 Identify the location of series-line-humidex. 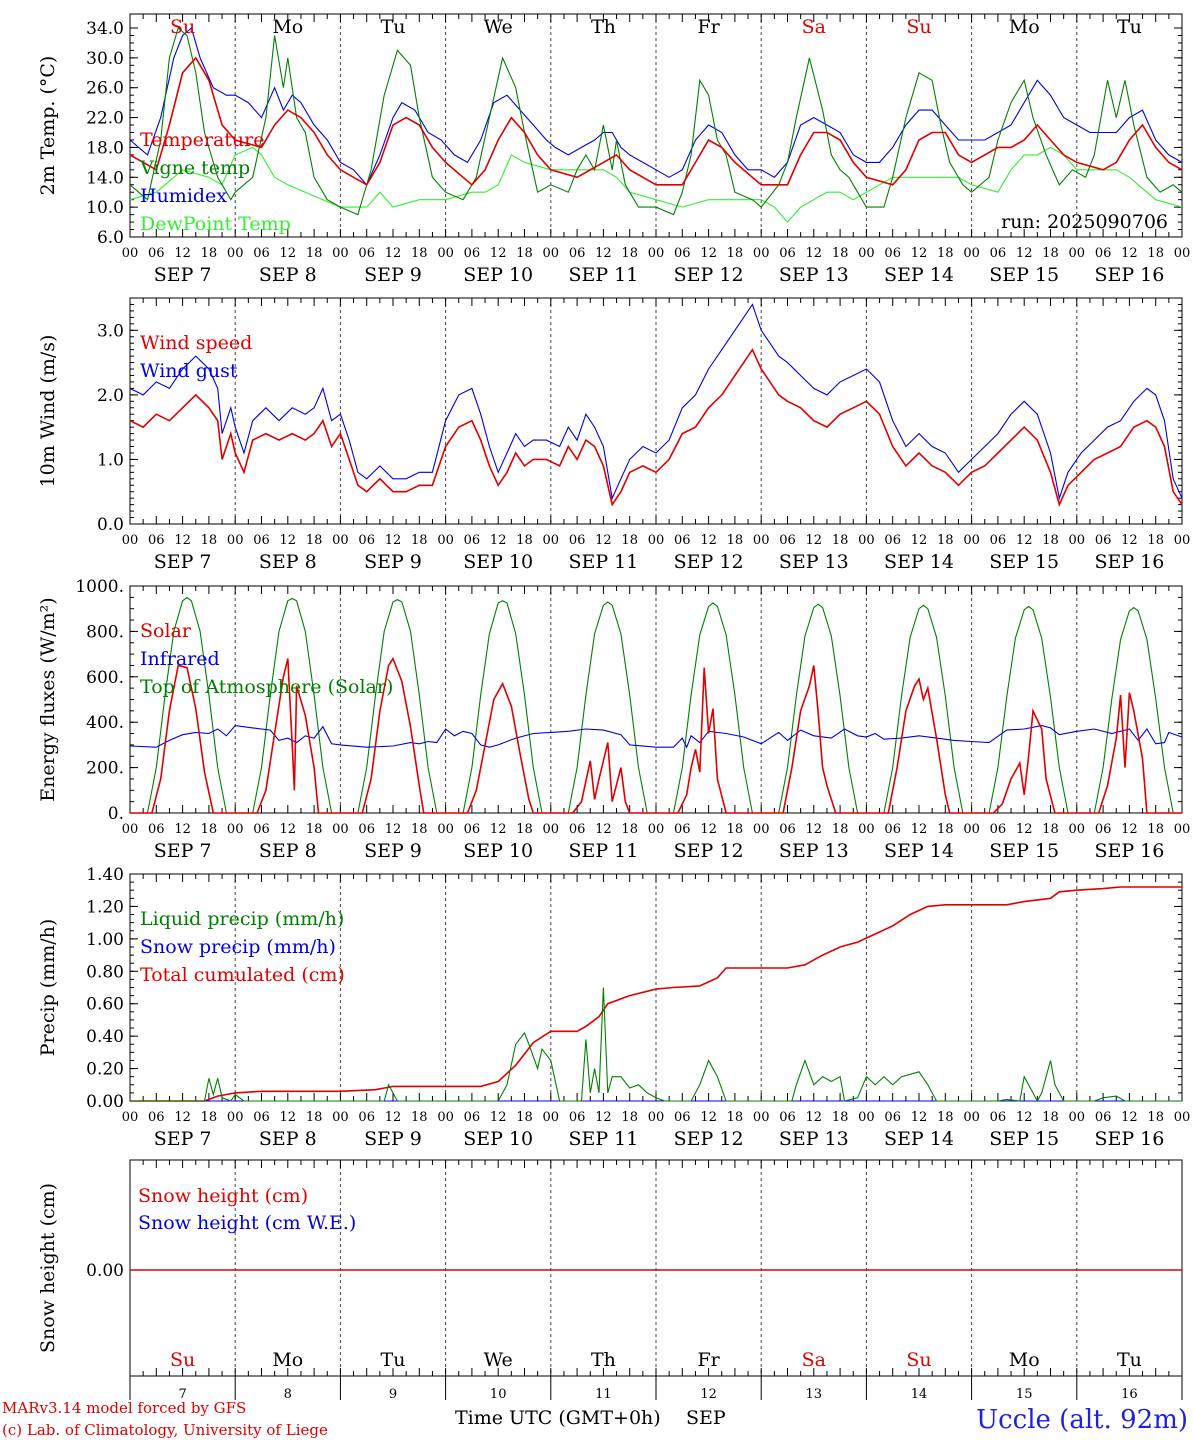
(656, 106).